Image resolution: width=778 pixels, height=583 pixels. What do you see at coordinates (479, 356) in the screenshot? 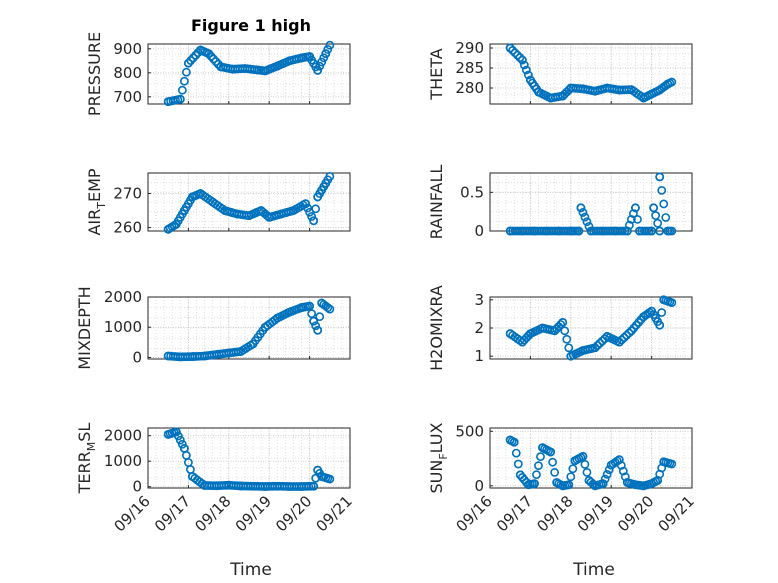
I see `y-tick-label: 1` at bounding box center [479, 356].